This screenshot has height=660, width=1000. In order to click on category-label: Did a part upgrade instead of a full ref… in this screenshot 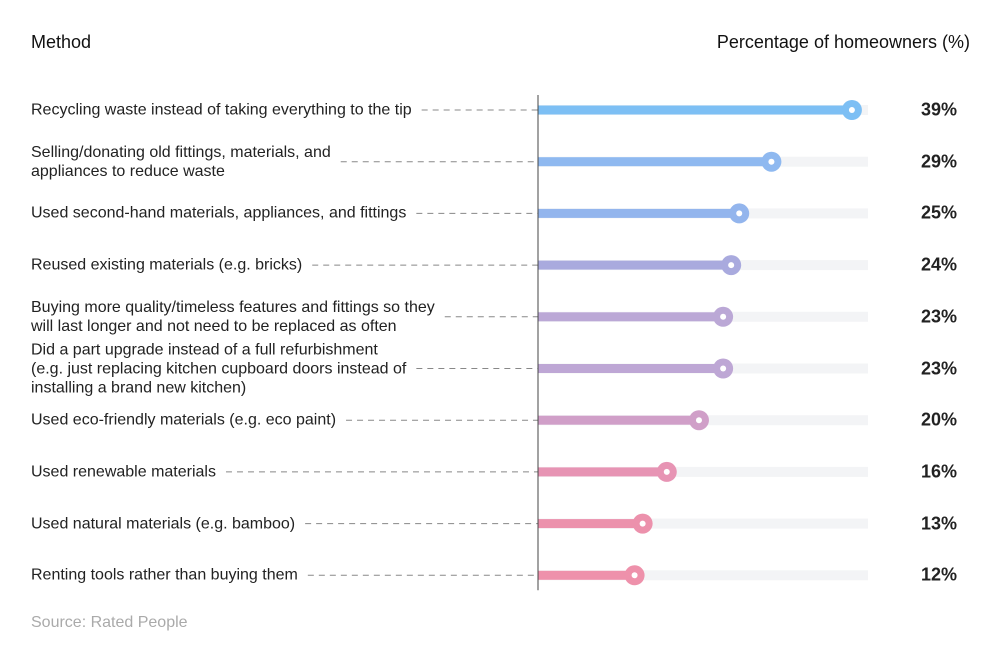, I will do `click(219, 368)`.